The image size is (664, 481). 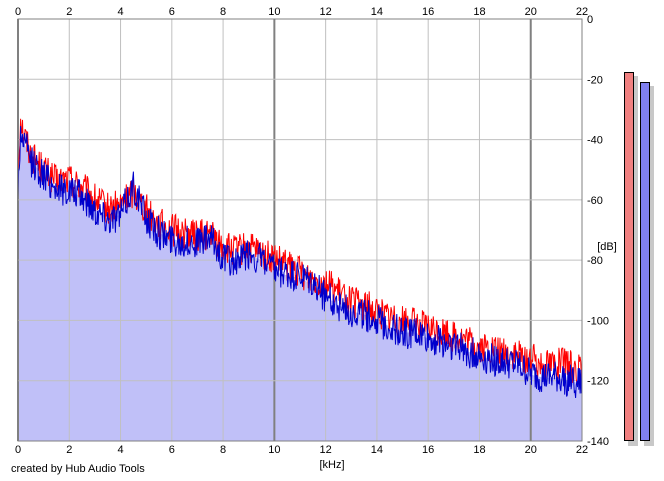 What do you see at coordinates (531, 450) in the screenshot?
I see `x-tick-label-bottom: 20` at bounding box center [531, 450].